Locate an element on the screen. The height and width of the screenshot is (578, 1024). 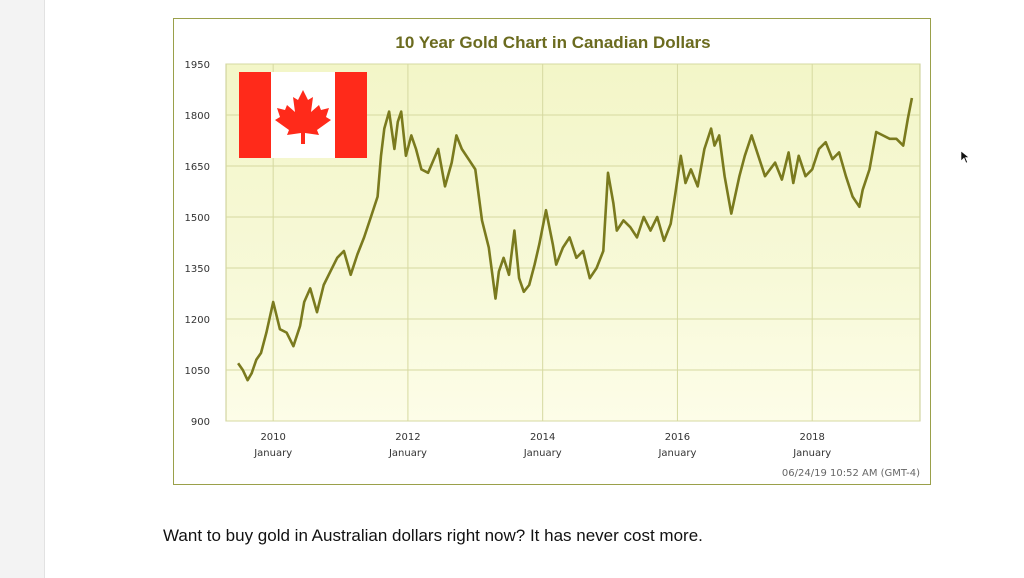
y-tick-label: 900 is located at coordinates (200, 422).